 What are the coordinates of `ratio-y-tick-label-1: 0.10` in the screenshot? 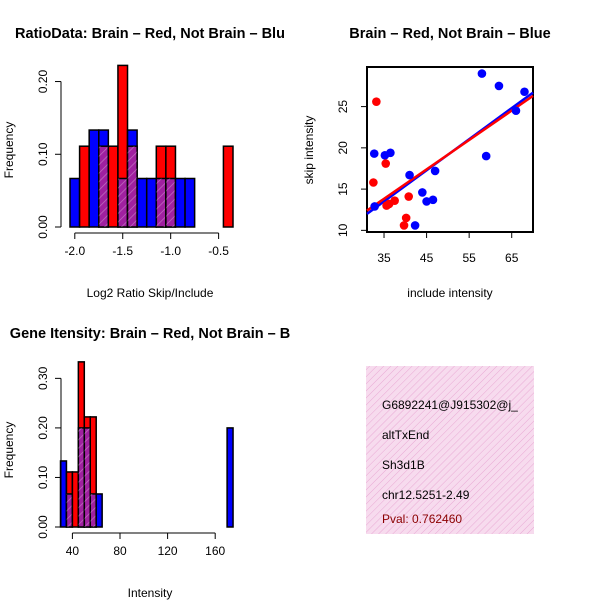 It's located at (43, 154).